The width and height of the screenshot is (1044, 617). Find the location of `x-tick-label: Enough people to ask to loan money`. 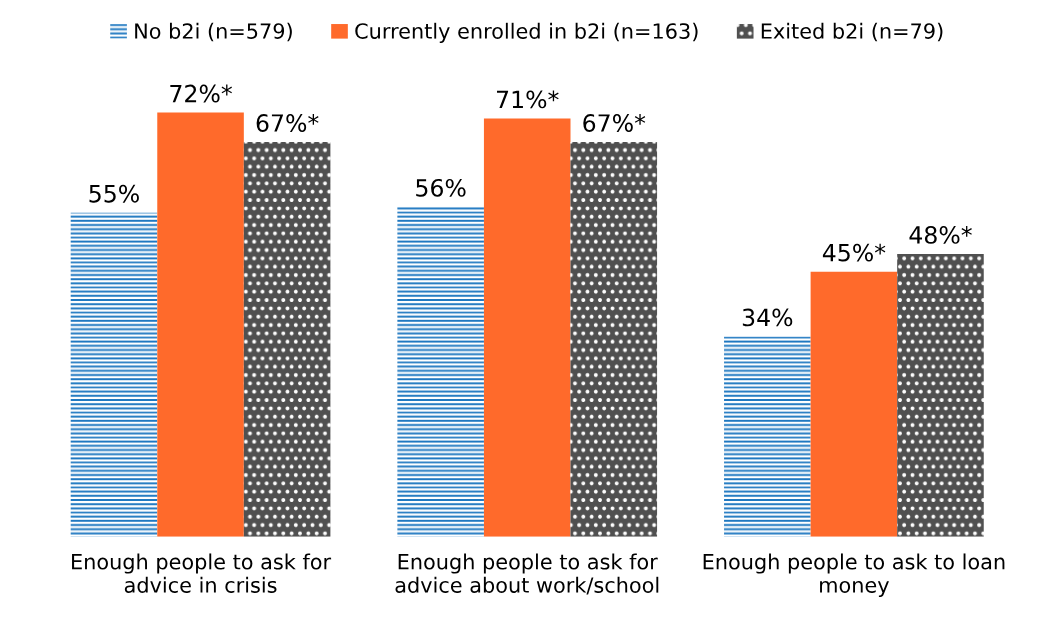

x-tick-label: Enough people to ask to loan money is located at coordinates (854, 575).